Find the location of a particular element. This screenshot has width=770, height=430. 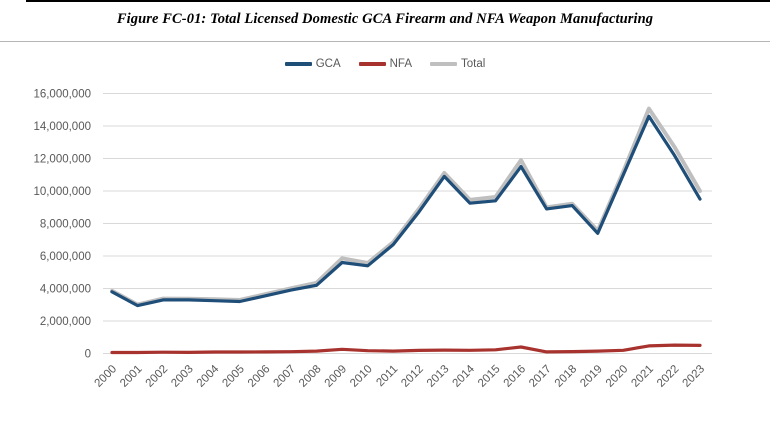

chart-legend: GCA NFA Total is located at coordinates (385, 64).